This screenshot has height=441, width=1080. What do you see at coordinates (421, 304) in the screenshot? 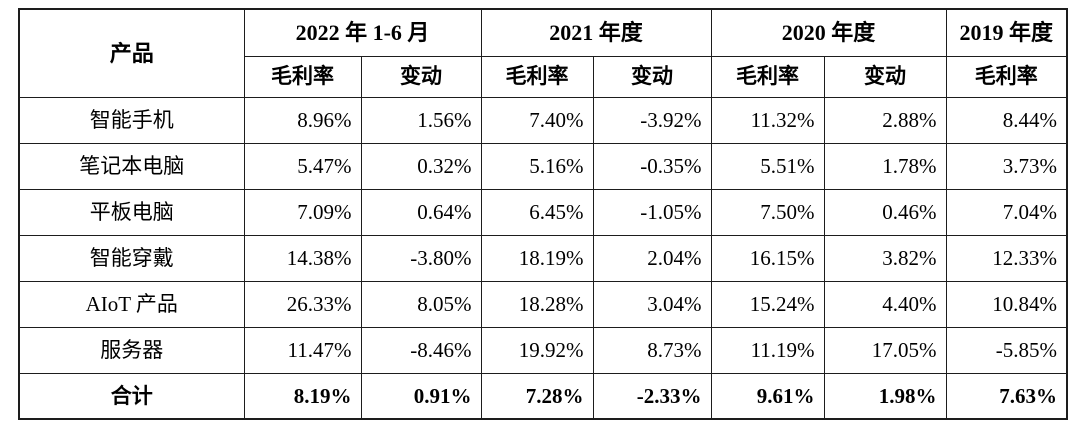
I see `value-cell: 8.05%` at bounding box center [421, 304].